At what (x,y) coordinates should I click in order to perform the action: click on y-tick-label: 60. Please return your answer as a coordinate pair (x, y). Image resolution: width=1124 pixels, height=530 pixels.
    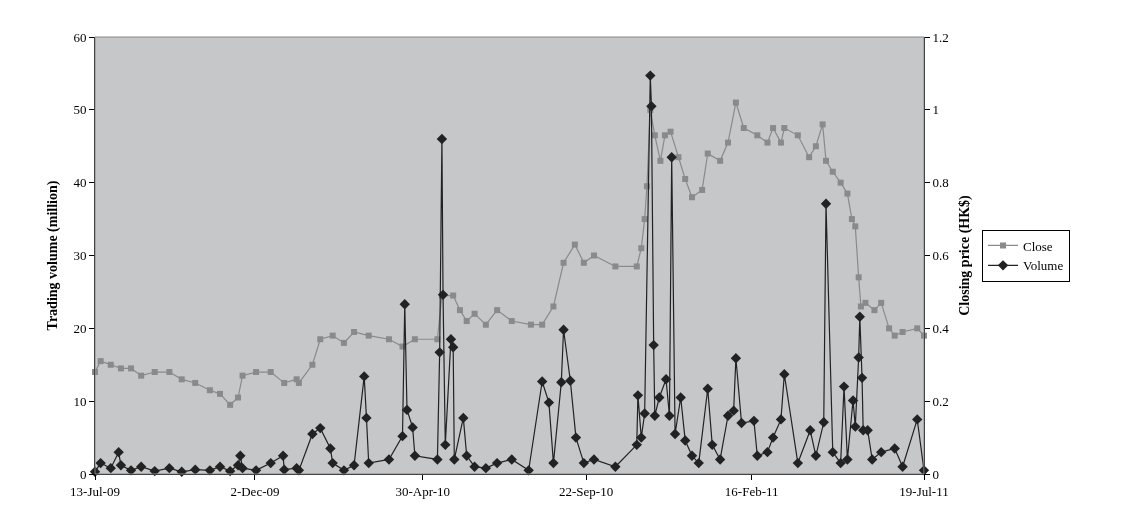
    Looking at the image, I should click on (80, 37).